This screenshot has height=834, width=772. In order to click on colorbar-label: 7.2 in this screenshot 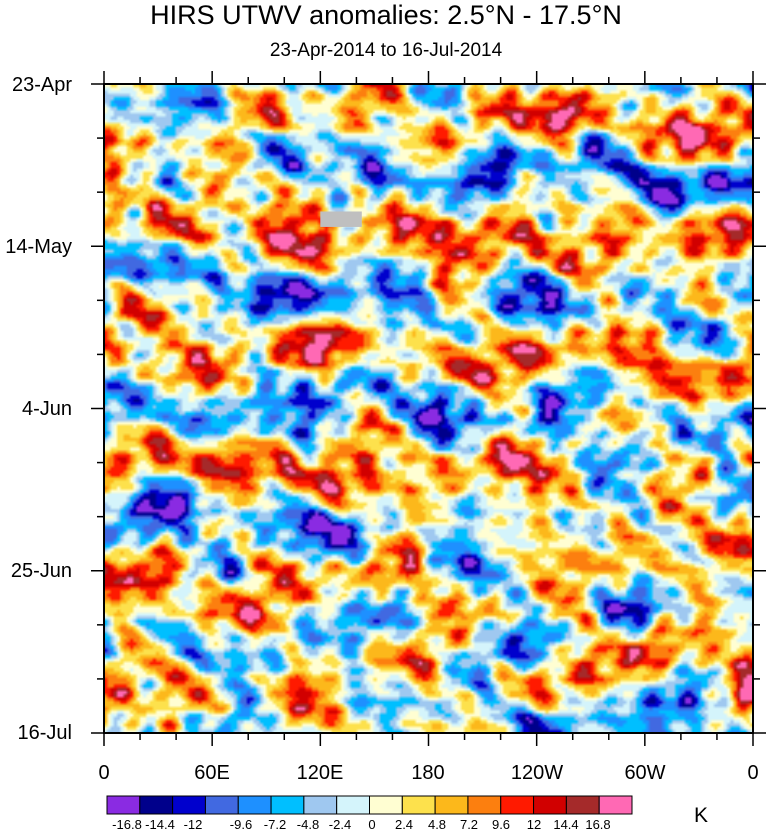, I will do `click(469, 824)`.